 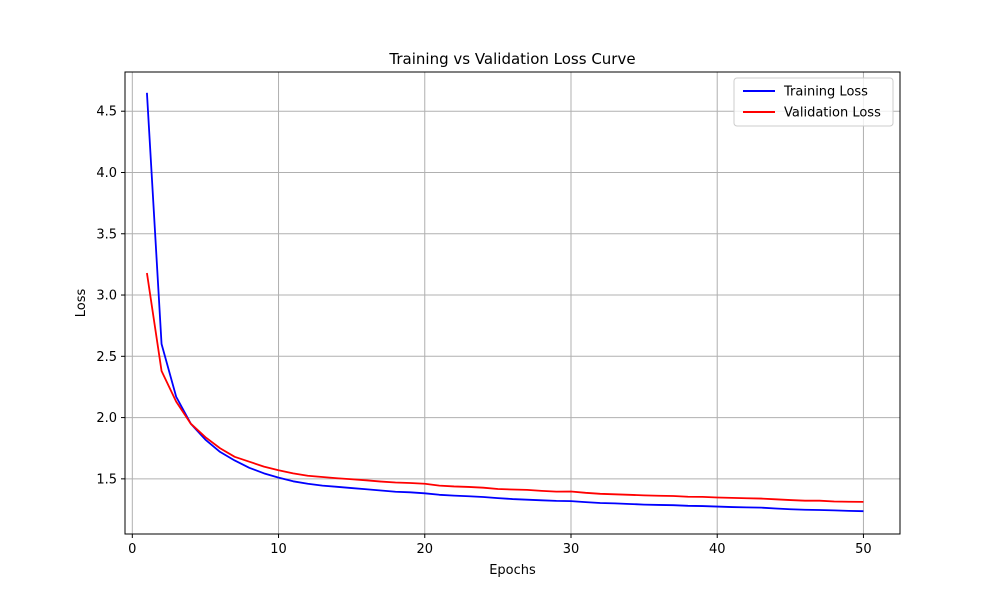 I want to click on chart-title: Training vs Validation Loss Curve, so click(x=511, y=59).